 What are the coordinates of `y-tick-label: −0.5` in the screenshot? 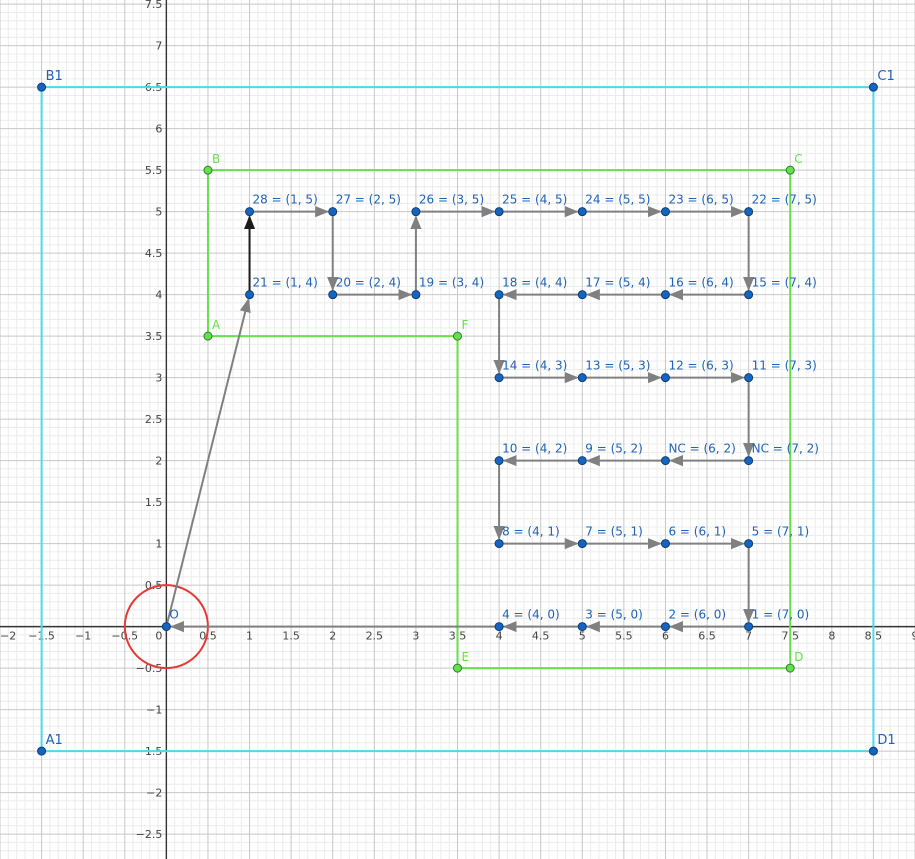 It's located at (149, 668).